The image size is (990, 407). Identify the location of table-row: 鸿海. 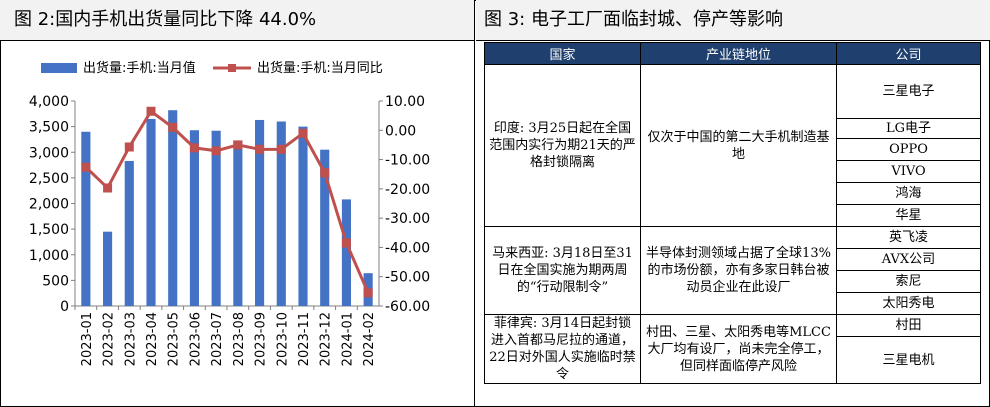
(733, 193).